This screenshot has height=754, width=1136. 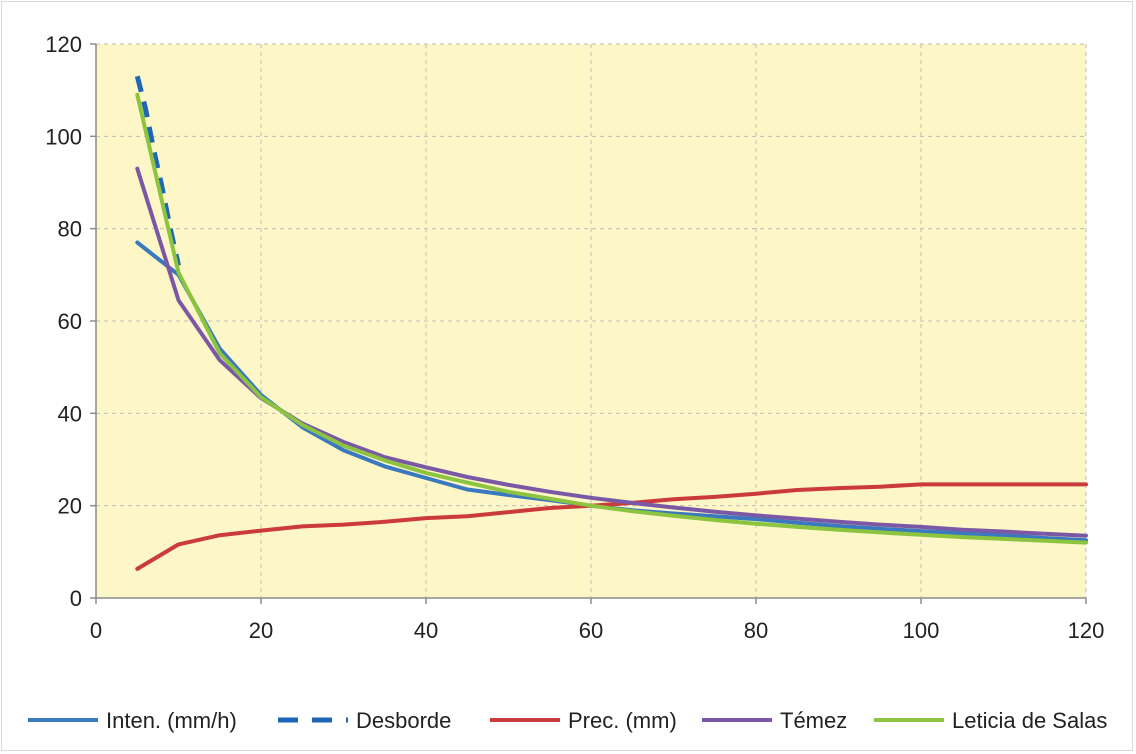 What do you see at coordinates (261, 630) in the screenshot?
I see `x-tick-label: 20` at bounding box center [261, 630].